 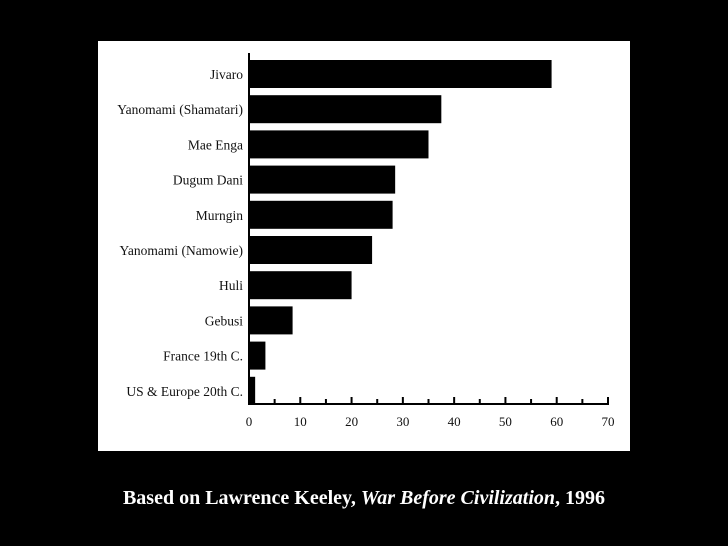 What do you see at coordinates (249, 421) in the screenshot?
I see `x-tick-label: 0` at bounding box center [249, 421].